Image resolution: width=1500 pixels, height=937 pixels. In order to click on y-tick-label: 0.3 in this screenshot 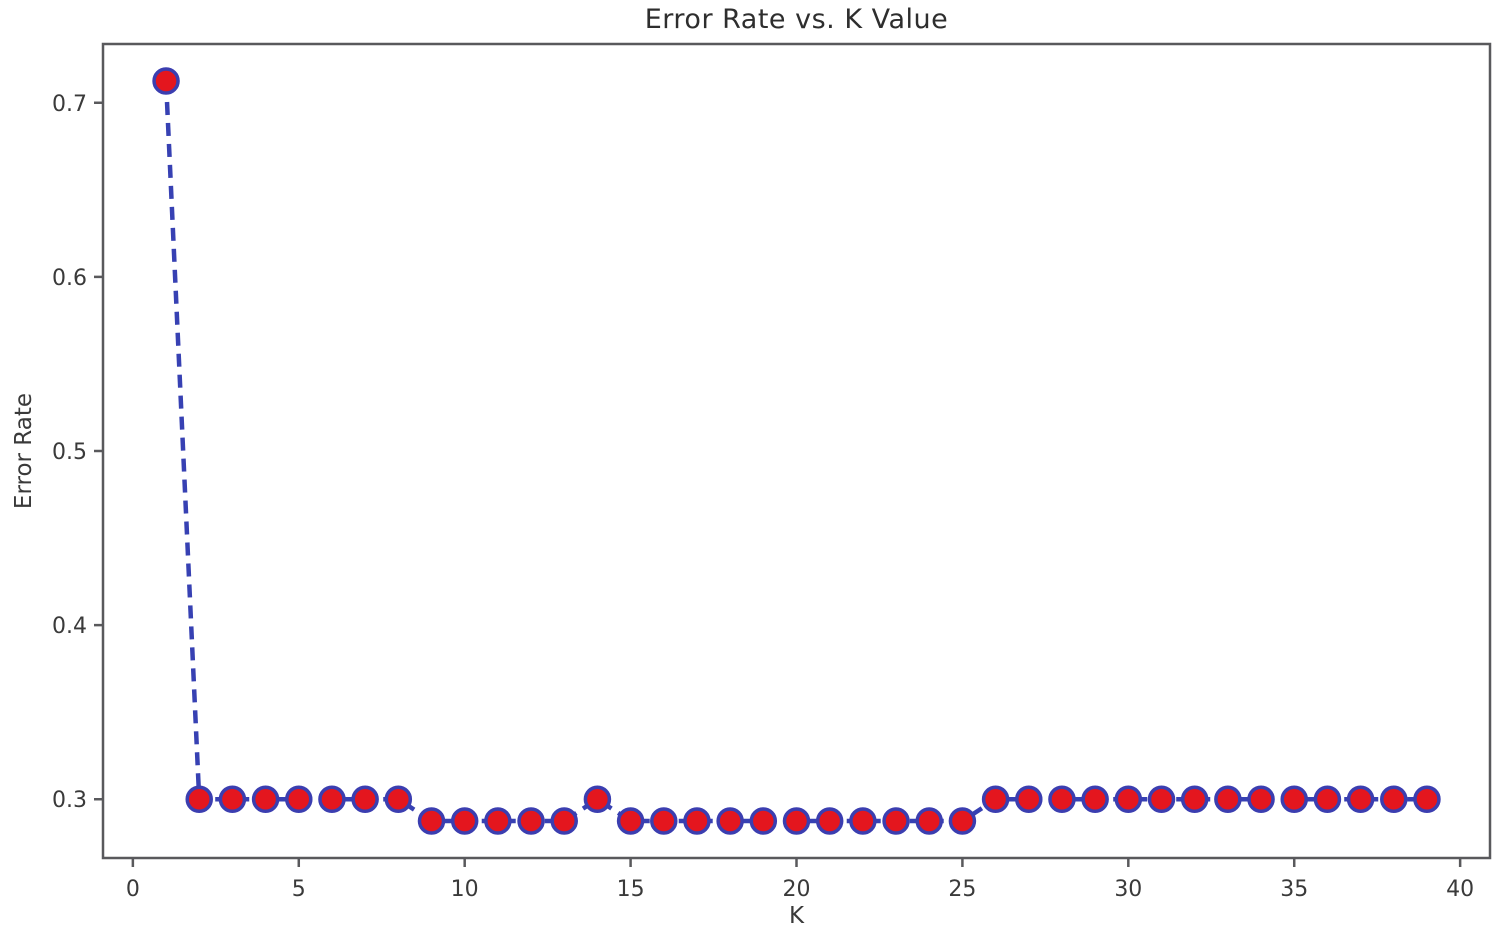, I will do `click(69, 800)`.